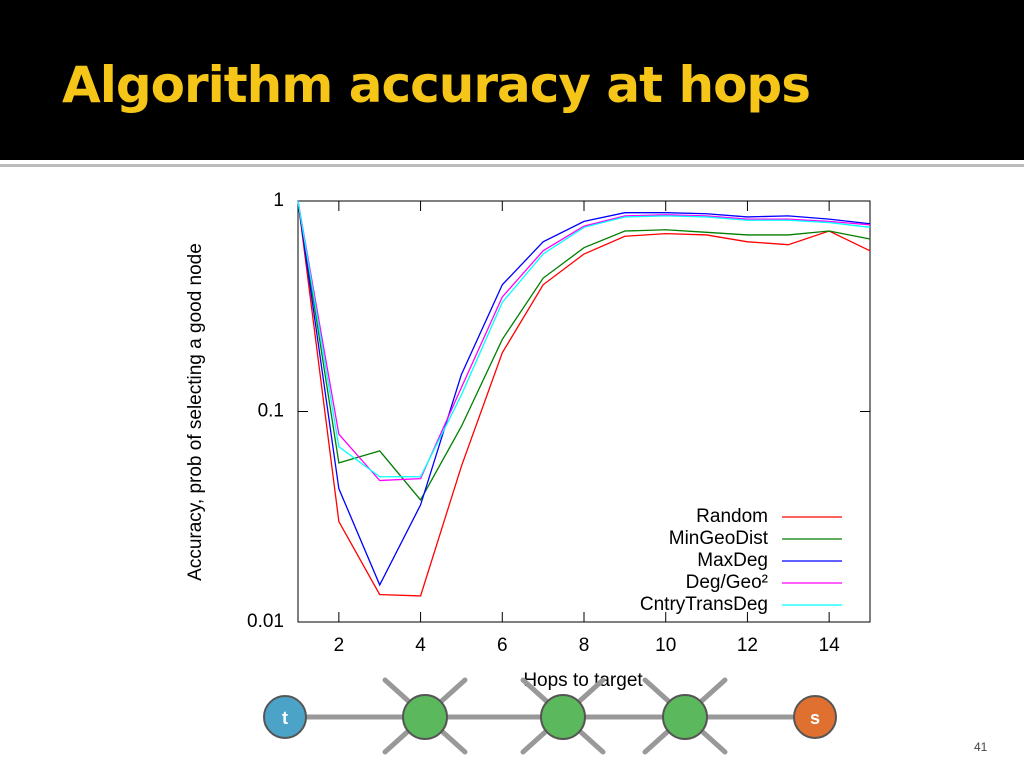  Describe the element at coordinates (583, 680) in the screenshot. I see `x-axis-label: Hops to target` at that location.